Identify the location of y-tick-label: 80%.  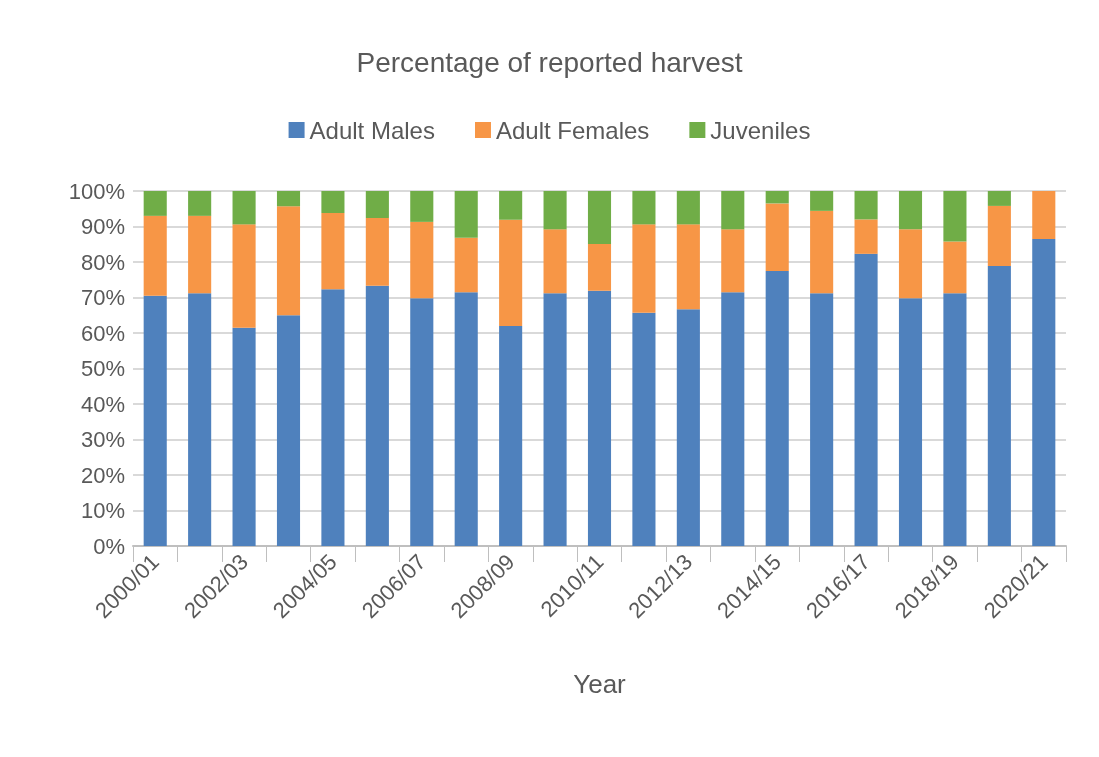
(102, 262).